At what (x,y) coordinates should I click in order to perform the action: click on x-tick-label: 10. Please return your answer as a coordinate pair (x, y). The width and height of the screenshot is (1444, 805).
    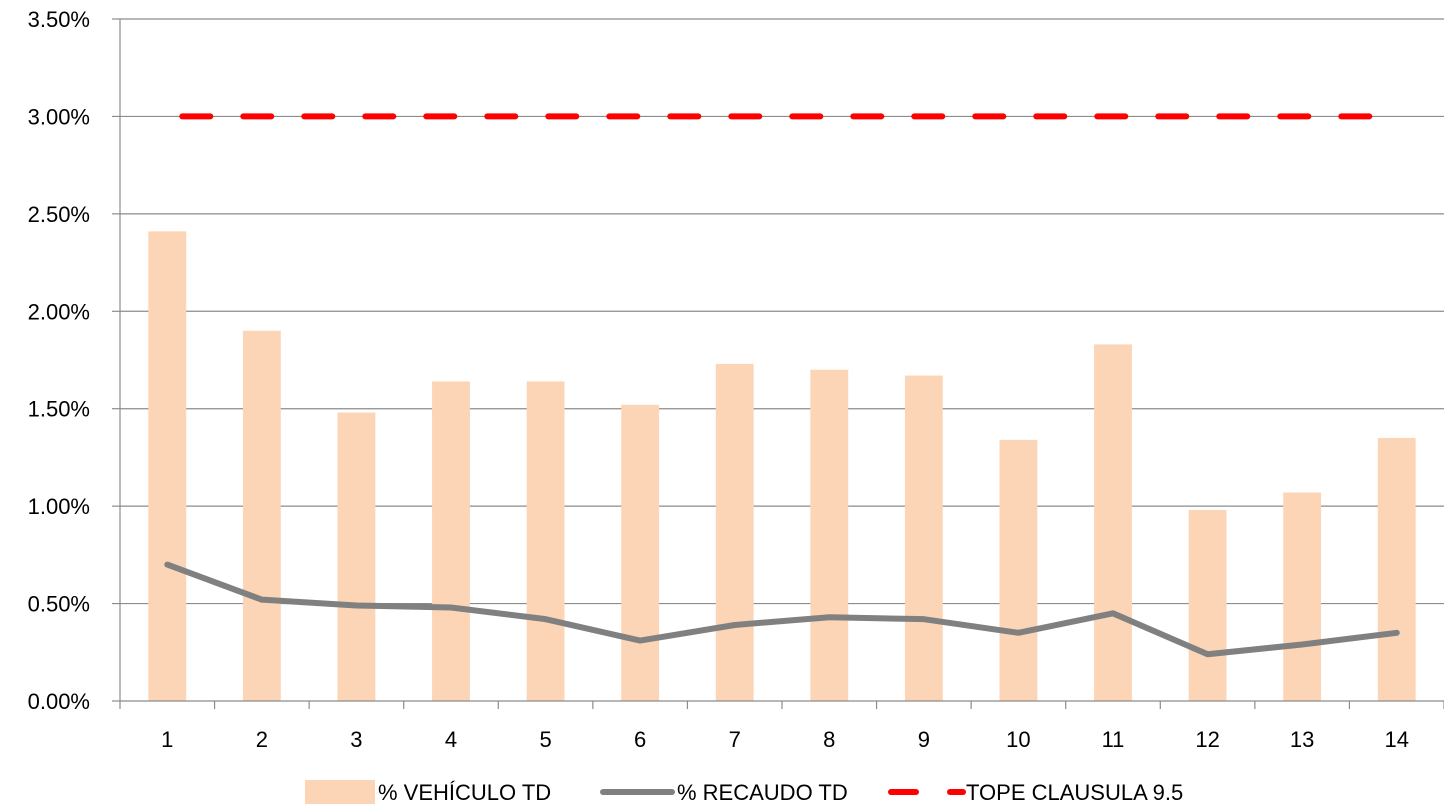
    Looking at the image, I should click on (1018, 739).